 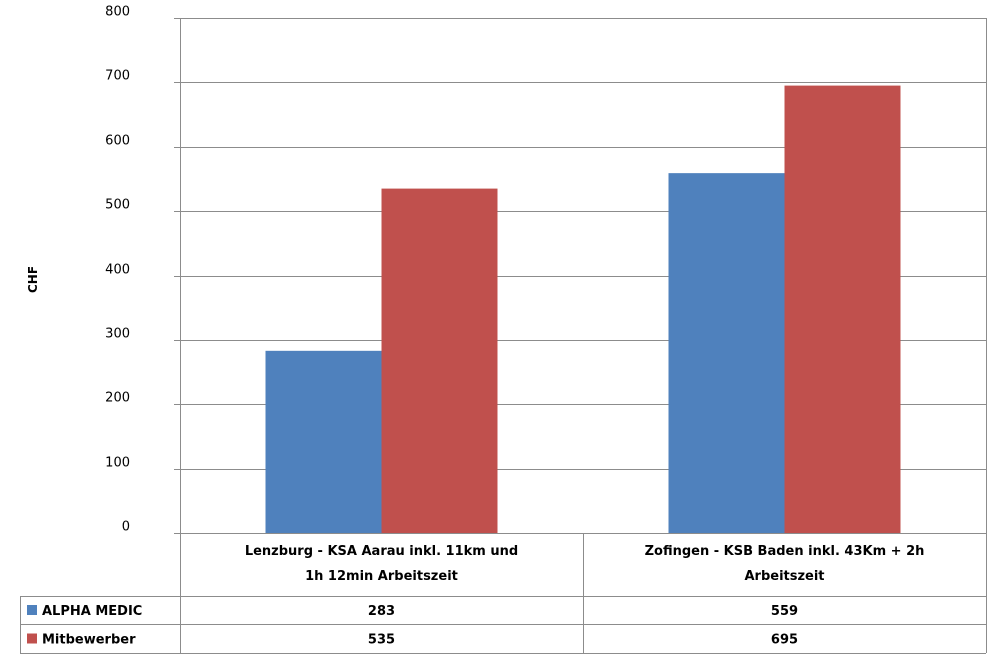 I want to click on y-tick-label: 200, so click(x=117, y=398).